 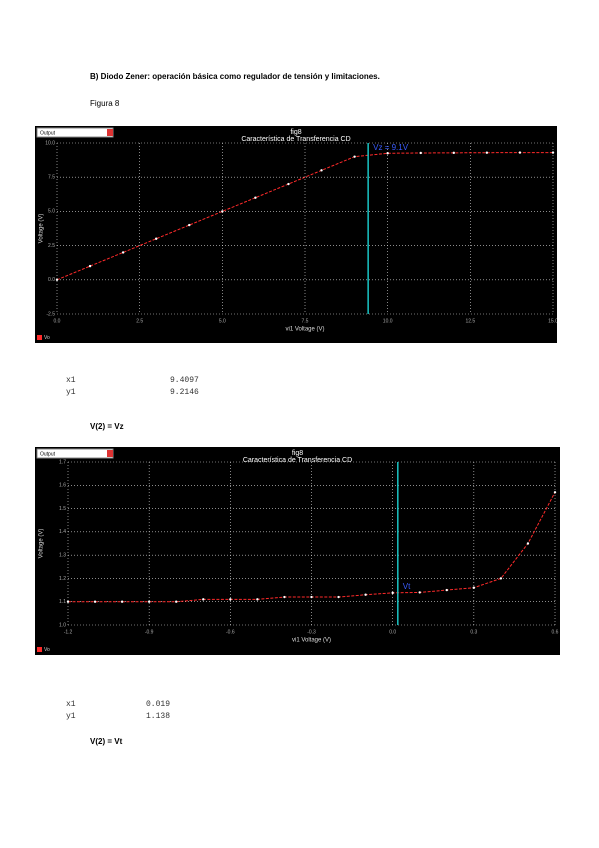 I want to click on y-tick-label: 1.0, so click(x=62, y=625).